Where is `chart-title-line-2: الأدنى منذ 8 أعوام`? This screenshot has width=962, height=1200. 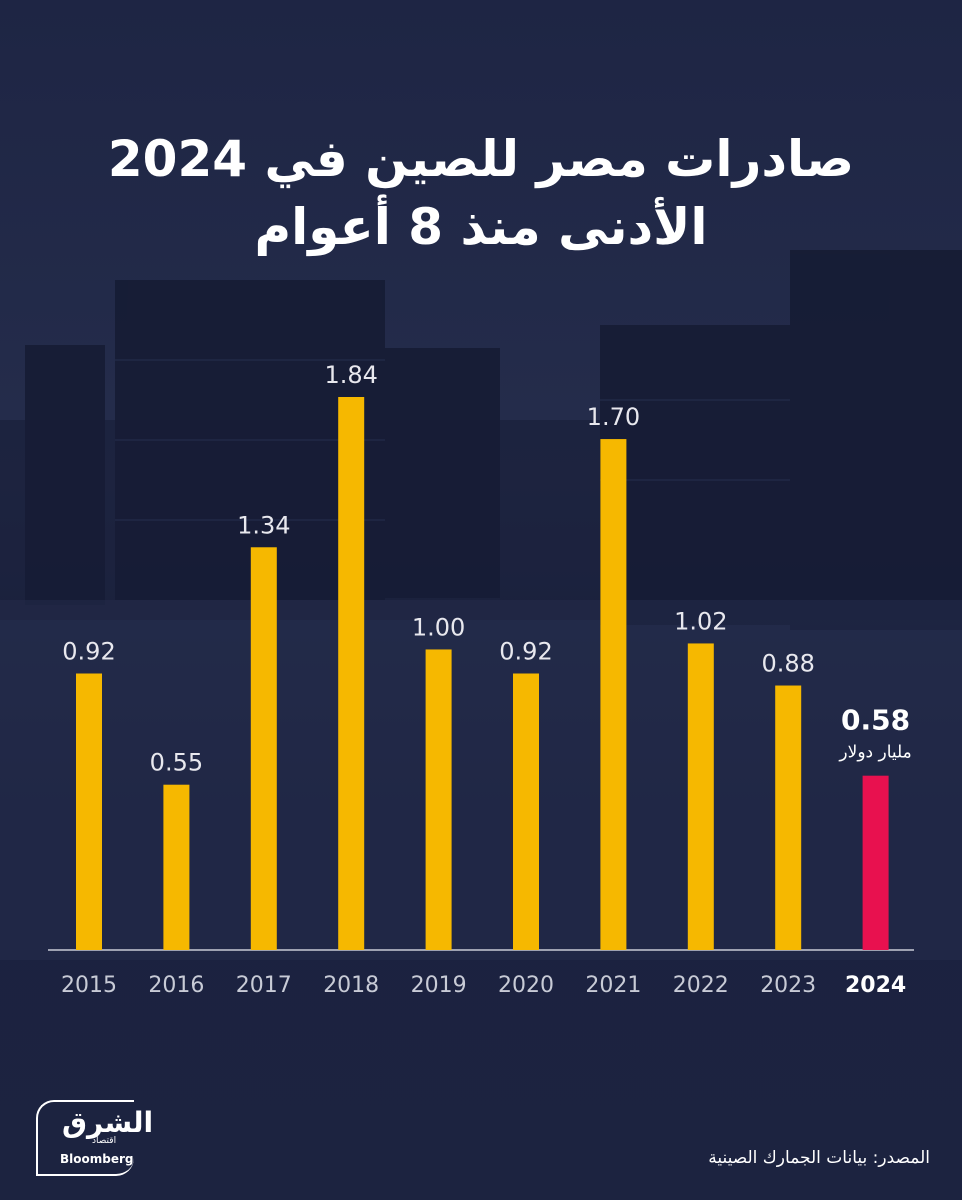 chart-title-line-2: الأدنى منذ 8 أعوام is located at coordinates (481, 227).